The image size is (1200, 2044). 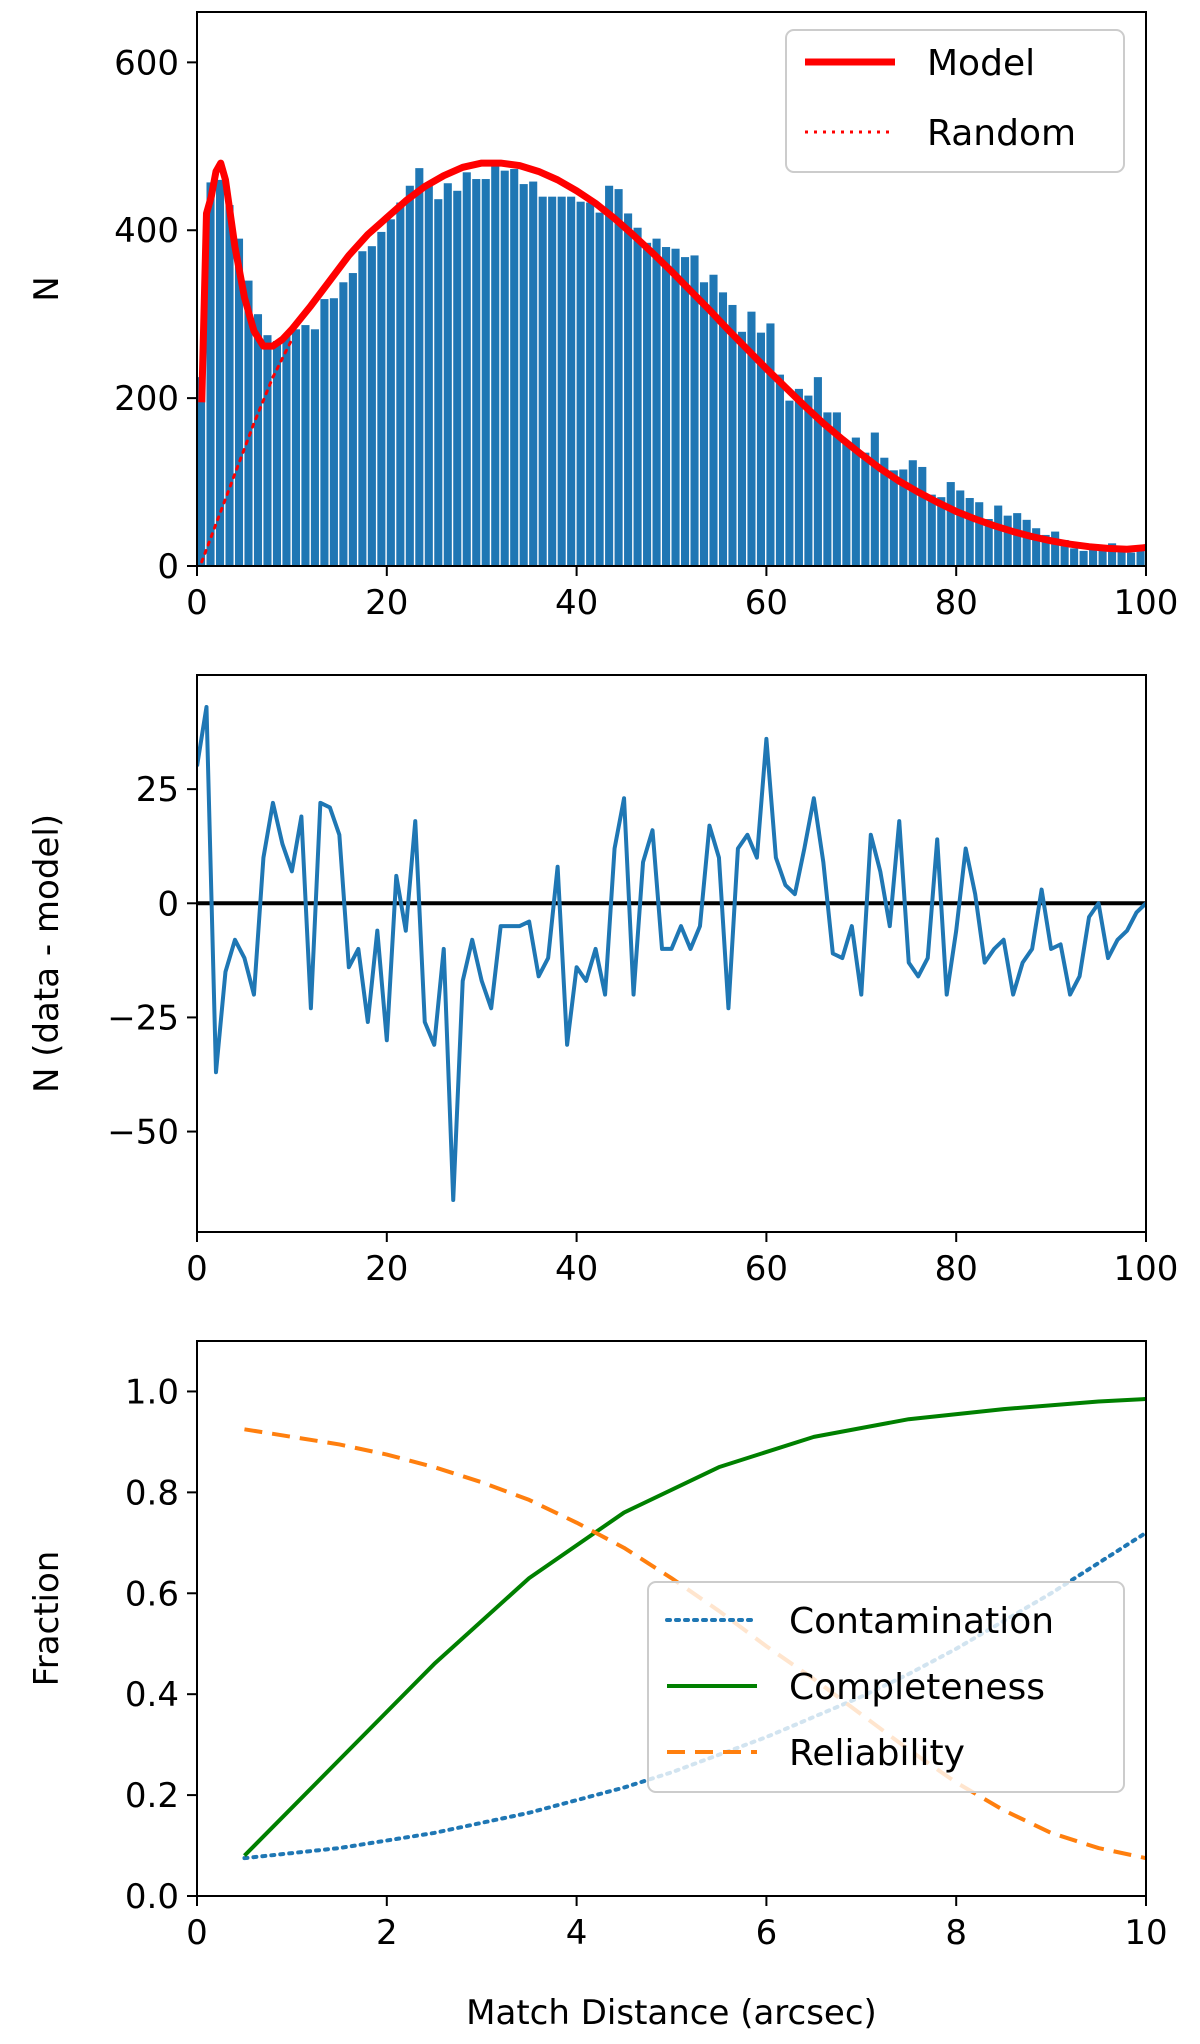 I want to click on legend-label: Contamination, so click(x=921, y=1621).